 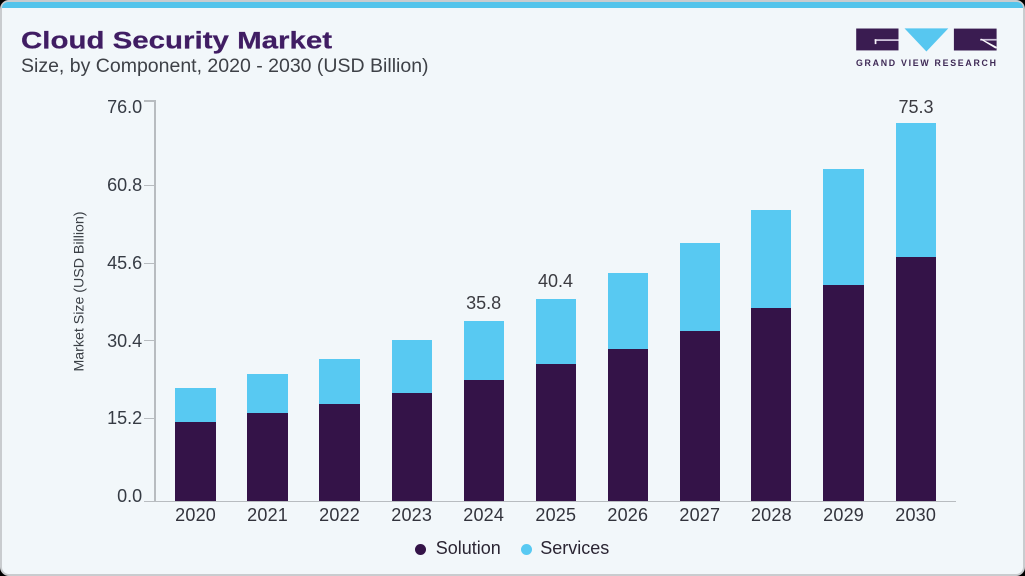 What do you see at coordinates (927, 63) in the screenshot?
I see `svg-text: GRAND VIEW RESEARCH` at bounding box center [927, 63].